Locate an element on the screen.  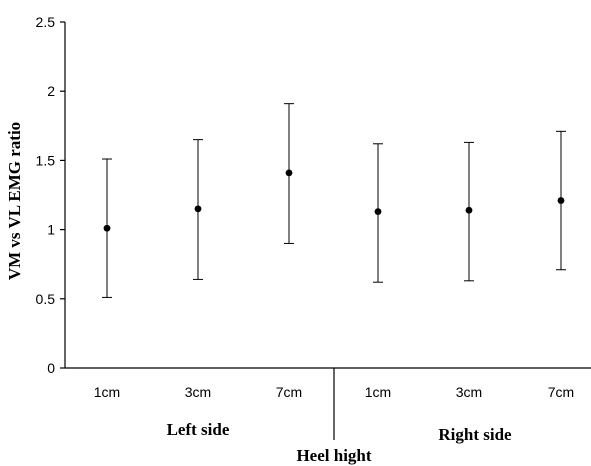
y-tick-label: 0.5 is located at coordinates (46, 299).